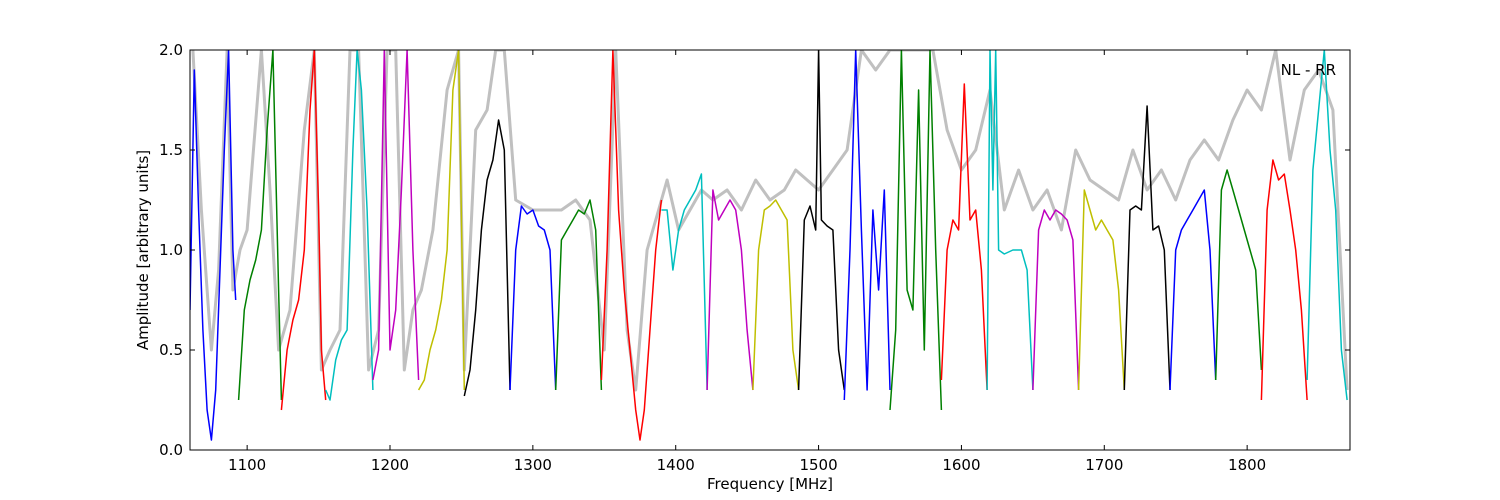 The image size is (1500, 500). I want to click on y-axis-label: Amplitude [arbitrary units], so click(143, 250).